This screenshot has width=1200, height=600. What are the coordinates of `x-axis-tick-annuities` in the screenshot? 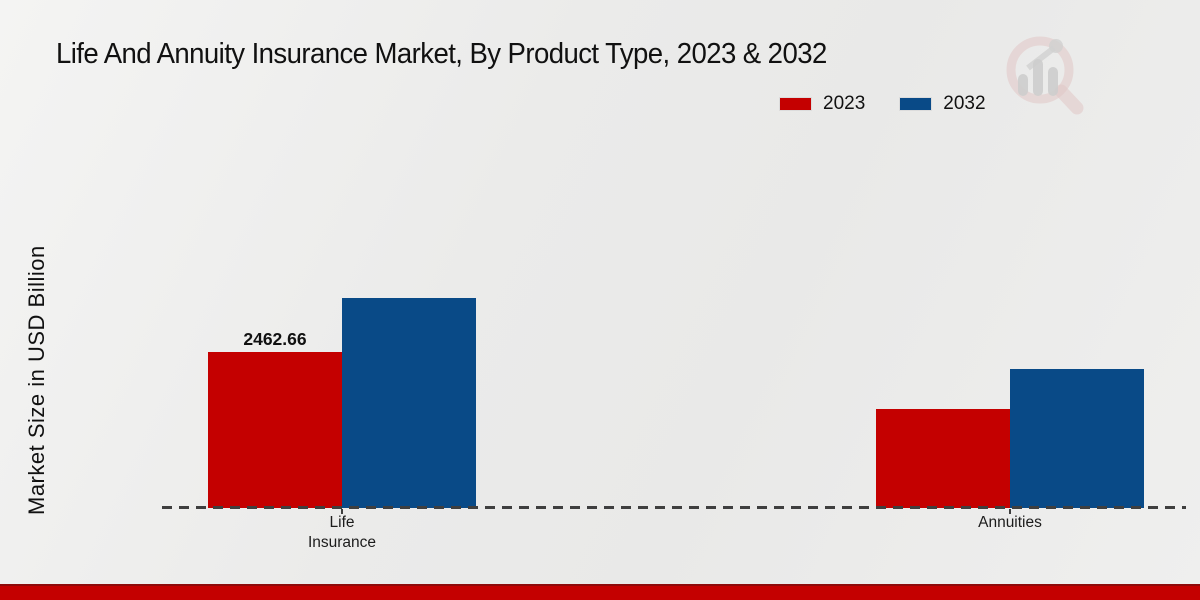 It's located at (1010, 511).